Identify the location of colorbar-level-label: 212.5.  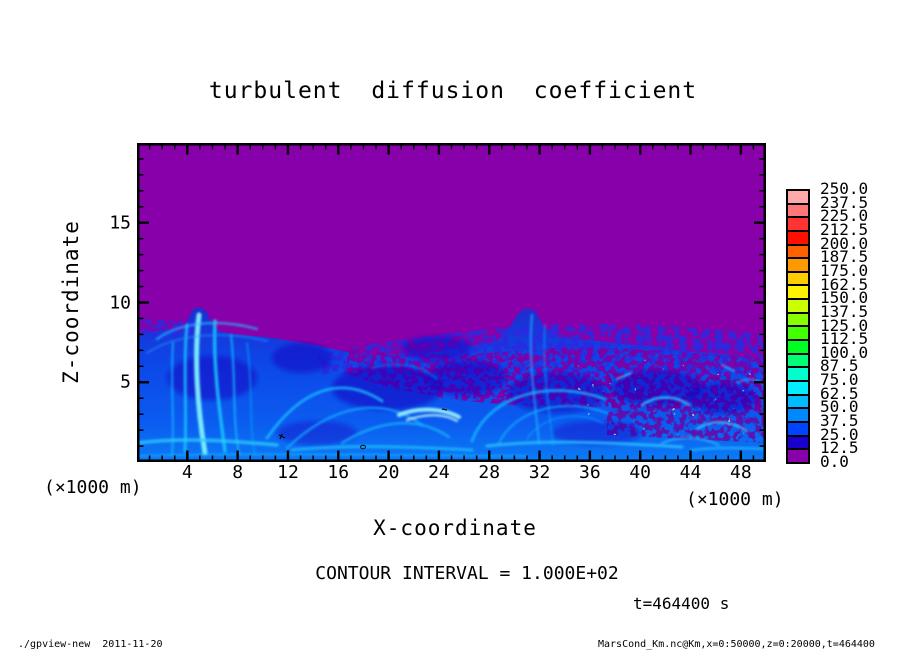
(844, 229).